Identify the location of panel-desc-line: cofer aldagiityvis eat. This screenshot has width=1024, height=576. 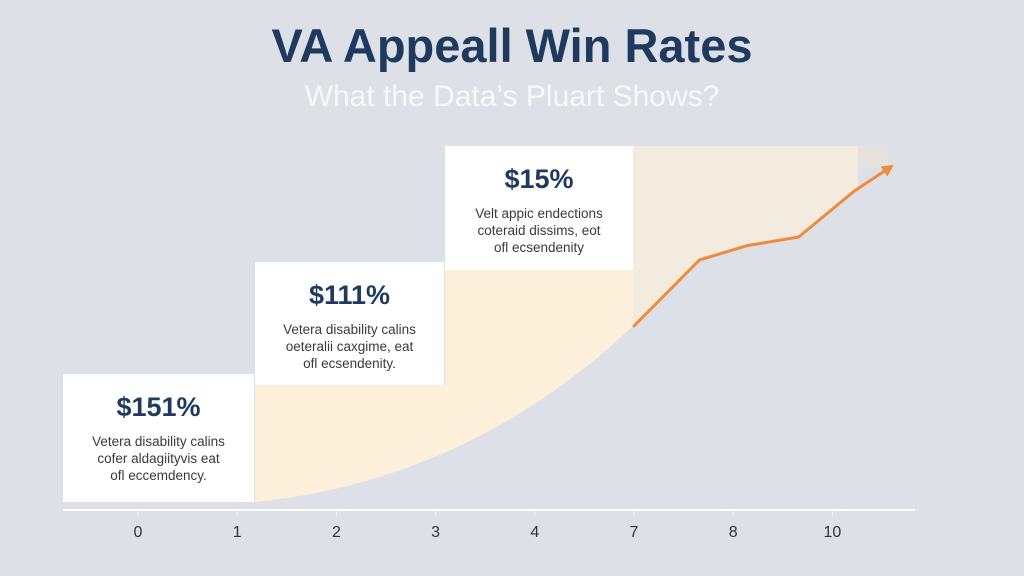
(158, 458).